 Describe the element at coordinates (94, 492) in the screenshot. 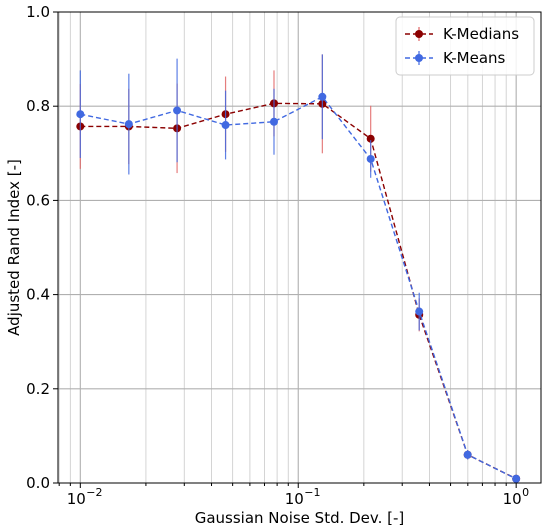

I see `x-tick-exponent: −2` at that location.